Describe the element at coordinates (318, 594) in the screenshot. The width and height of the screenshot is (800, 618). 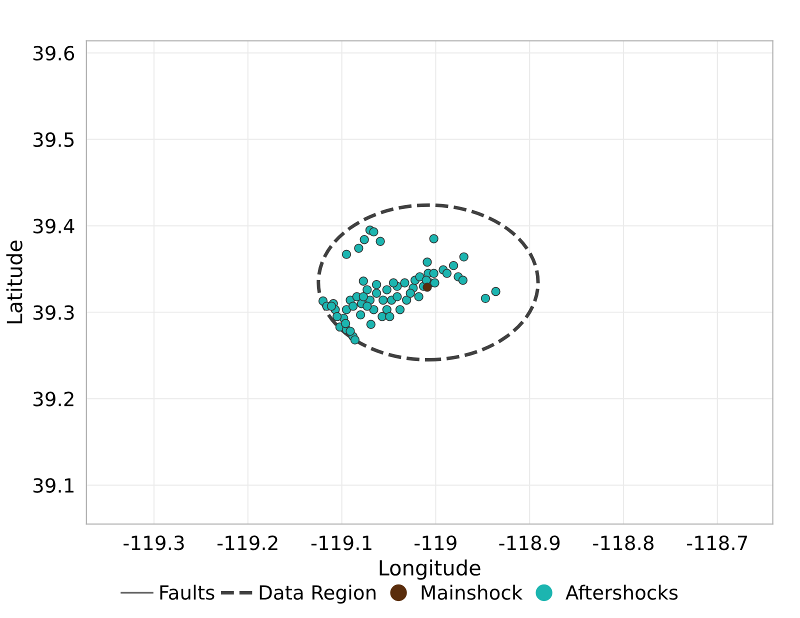
I see `legend-label: Data Region` at that location.